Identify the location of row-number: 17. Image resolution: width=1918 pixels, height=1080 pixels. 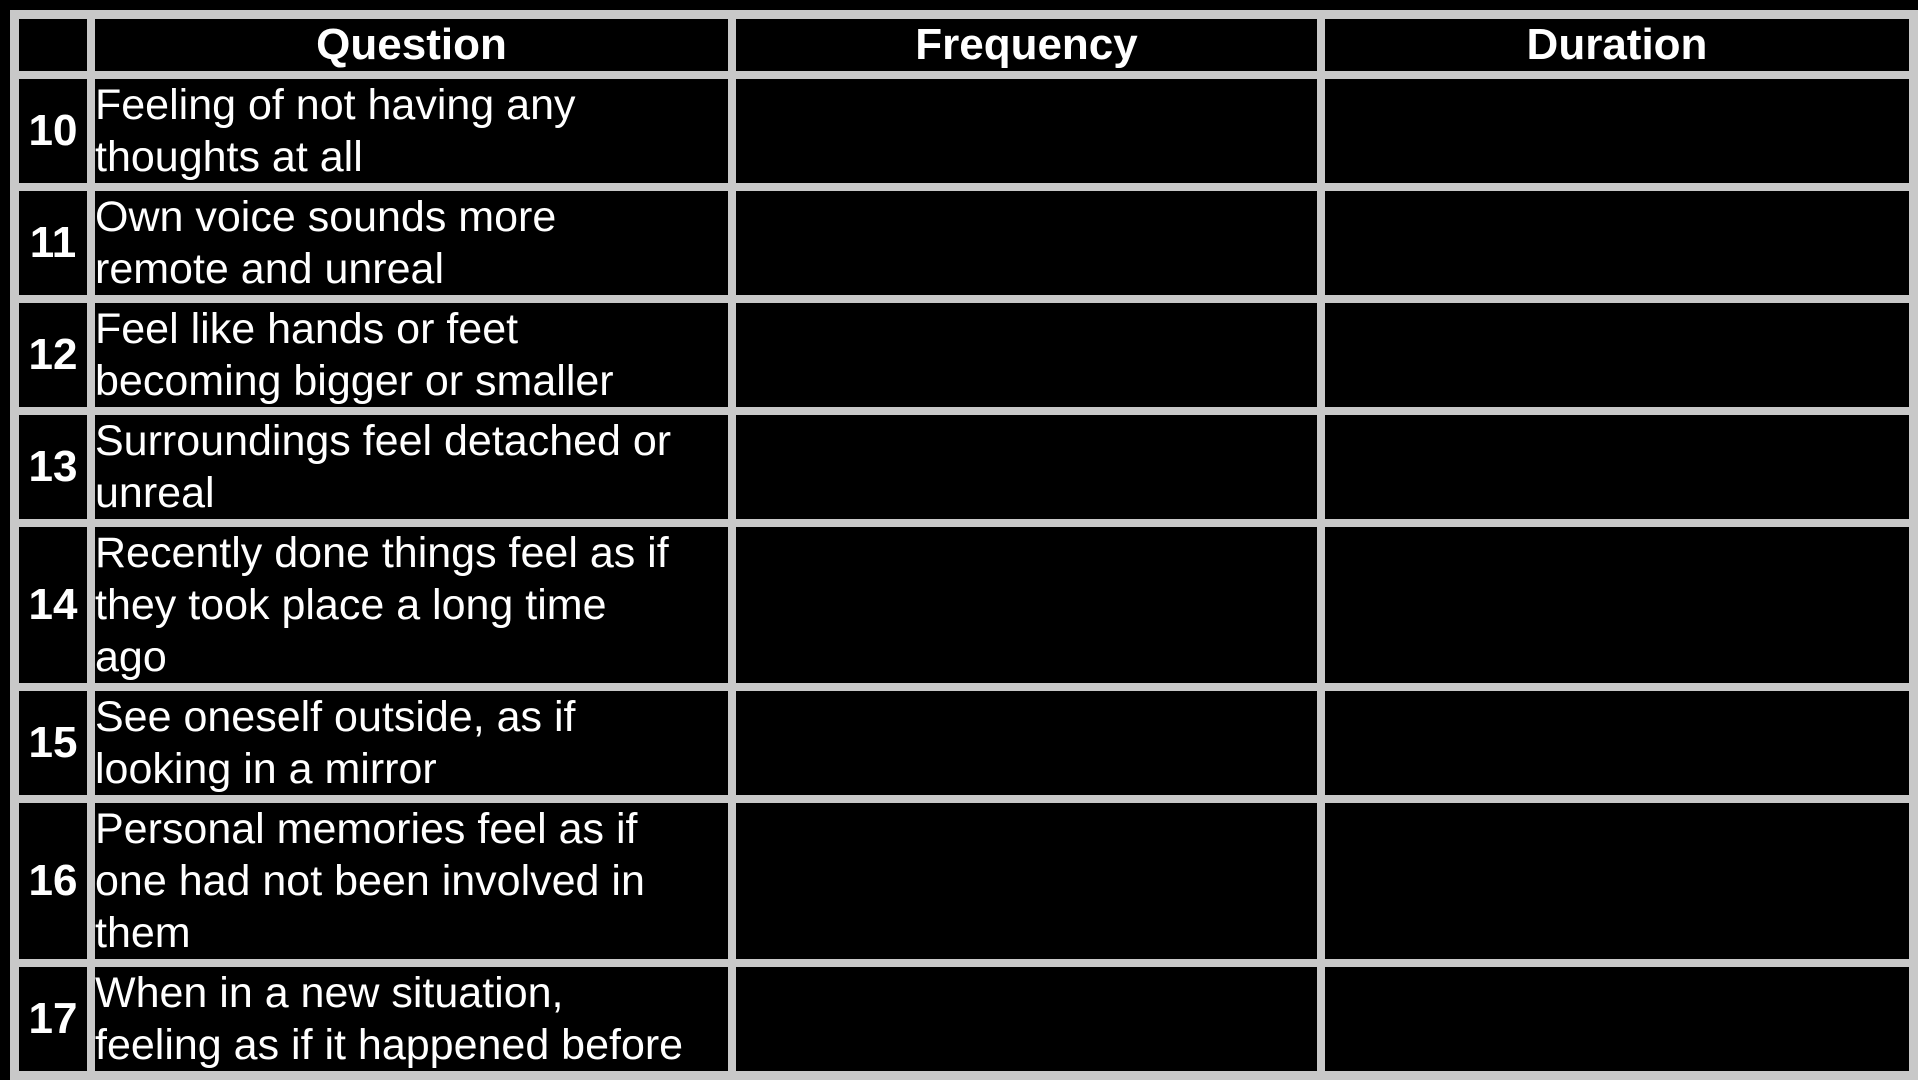
(53, 1019).